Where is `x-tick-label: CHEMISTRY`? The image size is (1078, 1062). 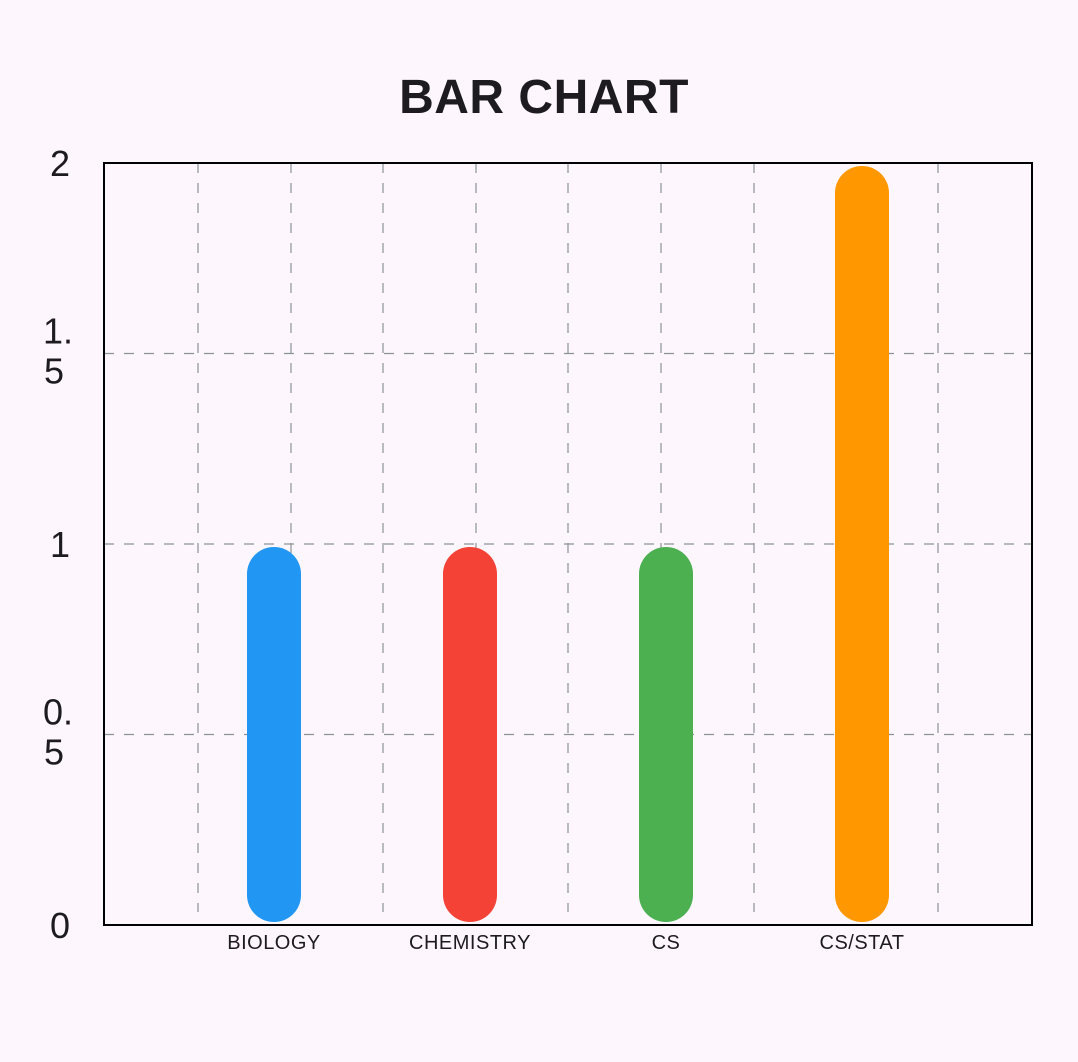
x-tick-label: CHEMISTRY is located at coordinates (470, 943).